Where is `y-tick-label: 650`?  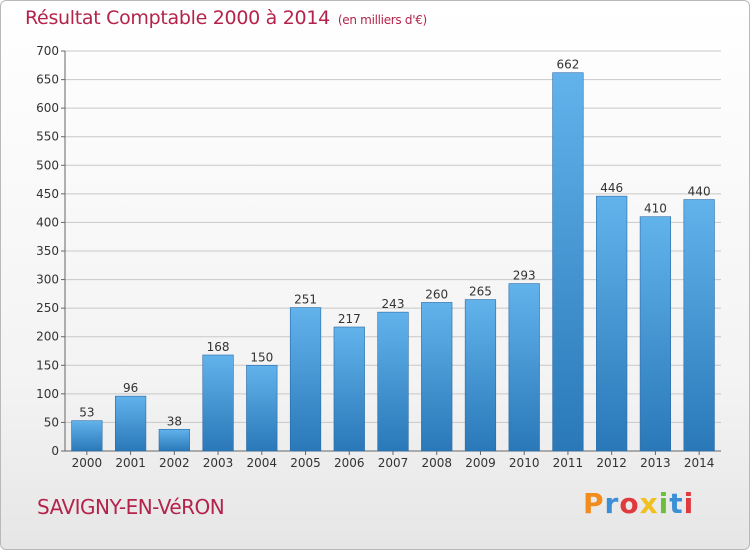
y-tick-label: 650 is located at coordinates (47, 80).